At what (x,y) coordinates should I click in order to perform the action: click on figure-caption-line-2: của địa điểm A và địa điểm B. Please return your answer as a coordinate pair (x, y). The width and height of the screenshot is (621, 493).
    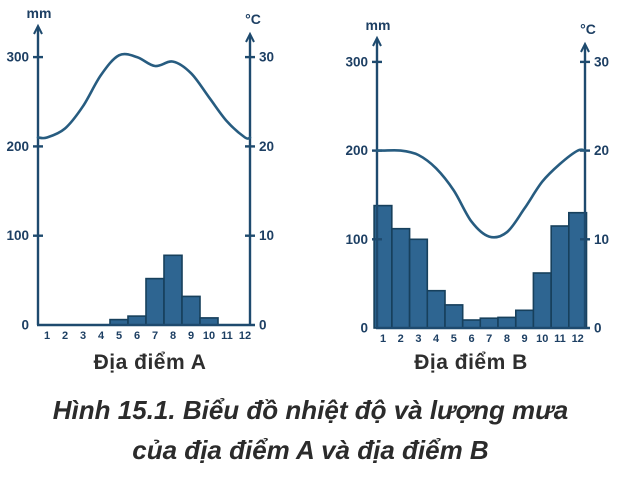
    Looking at the image, I should click on (310, 450).